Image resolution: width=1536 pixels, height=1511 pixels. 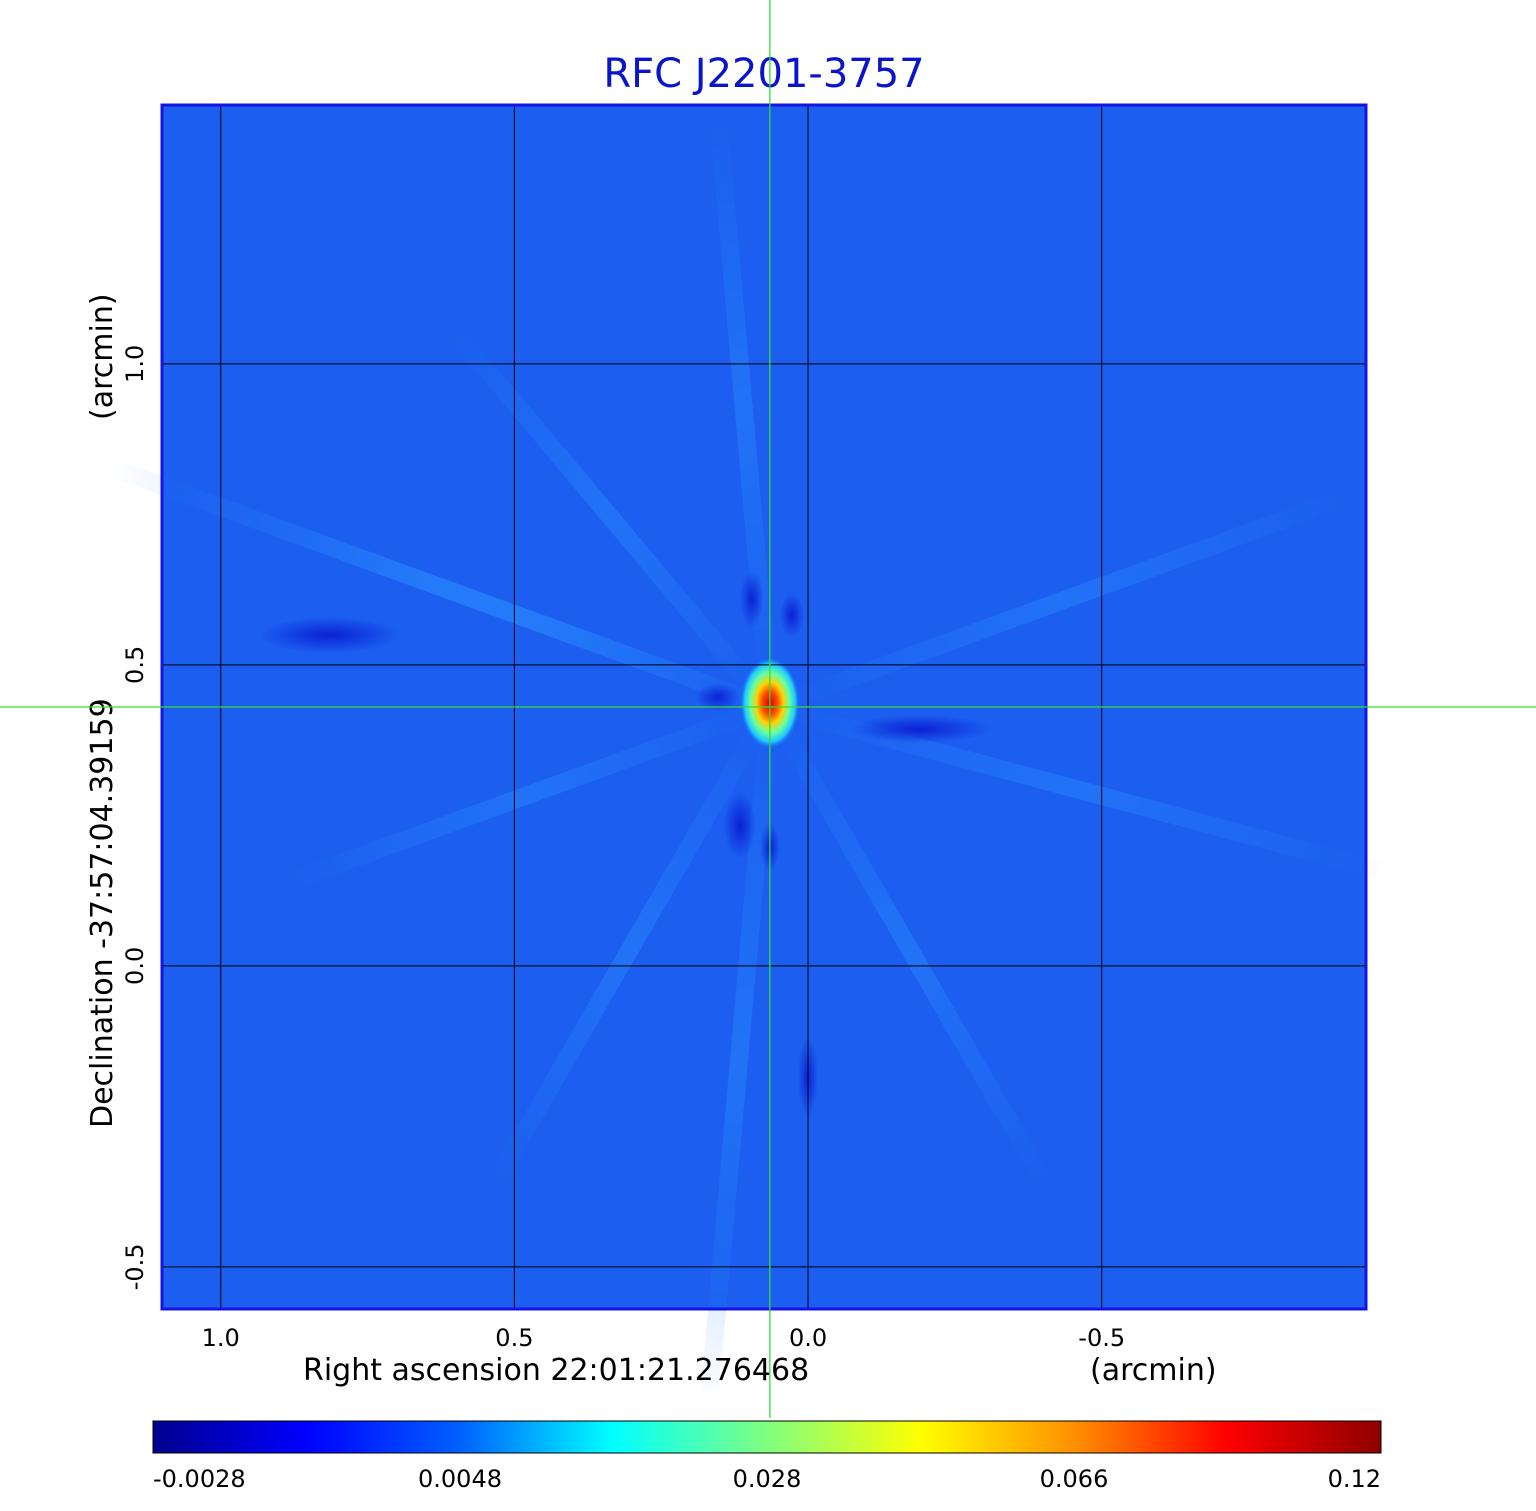 I want to click on y-axis-unit: (arcmin), so click(x=102, y=356).